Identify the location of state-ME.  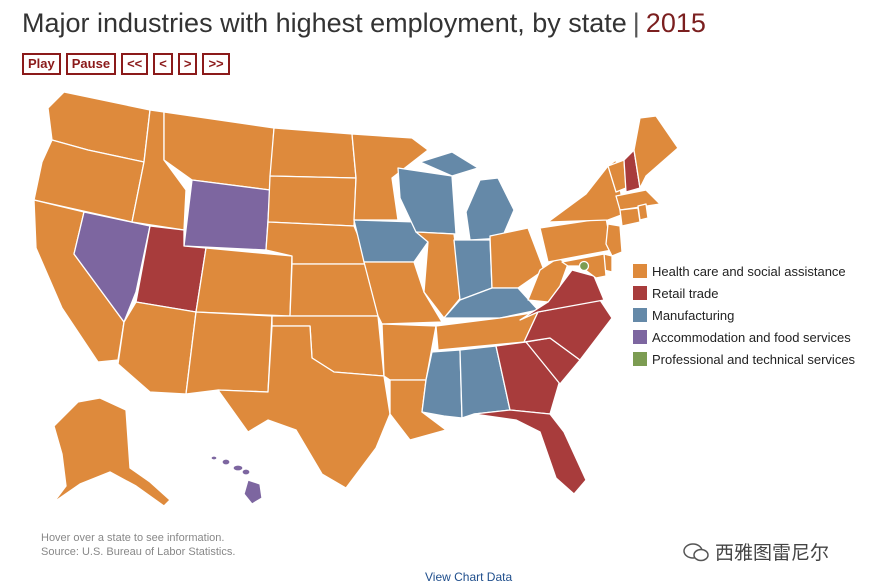
(656, 152).